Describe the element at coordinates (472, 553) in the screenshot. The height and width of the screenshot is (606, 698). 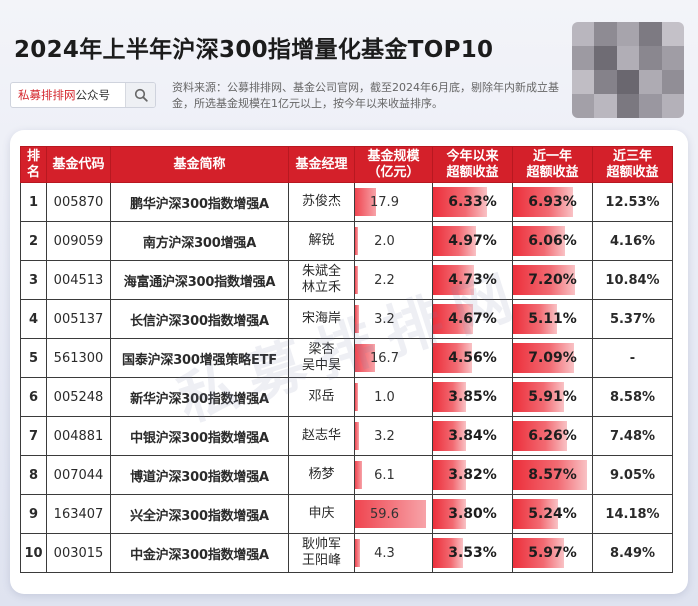
I see `ytd-excess-value: 3.53%` at that location.